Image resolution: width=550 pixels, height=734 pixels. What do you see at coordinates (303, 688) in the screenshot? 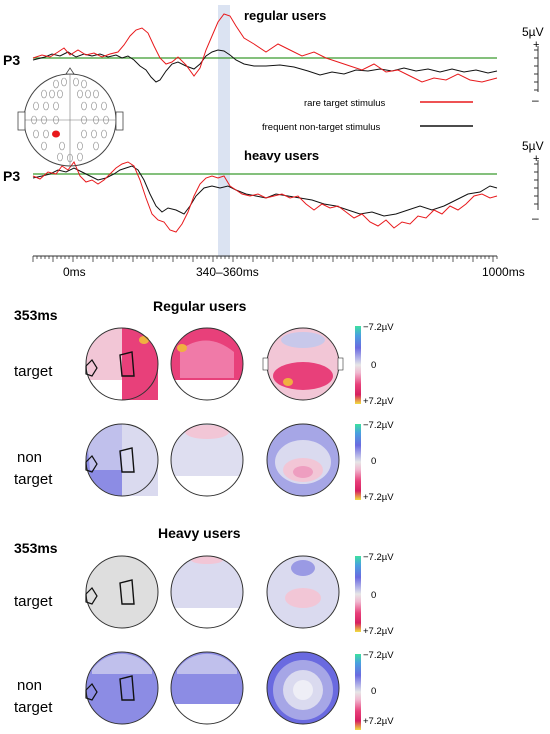
I see `topomap-heavy-nontarget-right` at bounding box center [303, 688].